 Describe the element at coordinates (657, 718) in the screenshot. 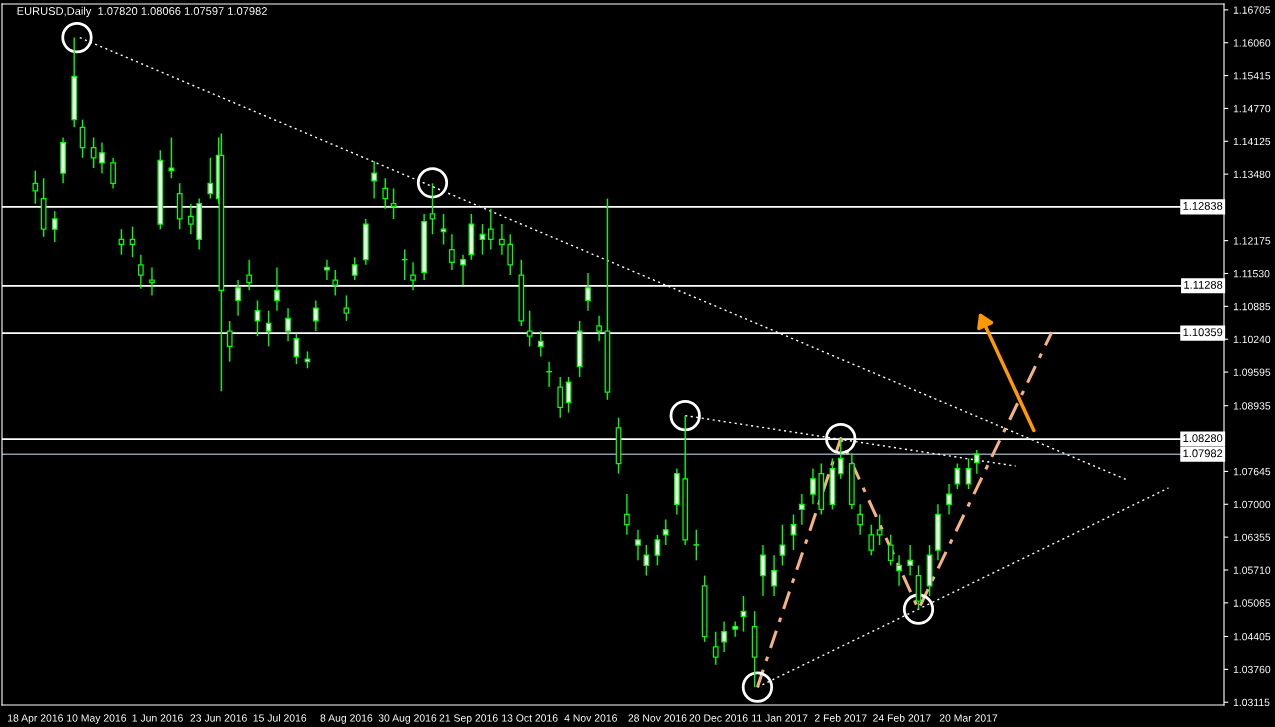

I see `x-tick-label: 28 Nov 2016` at that location.